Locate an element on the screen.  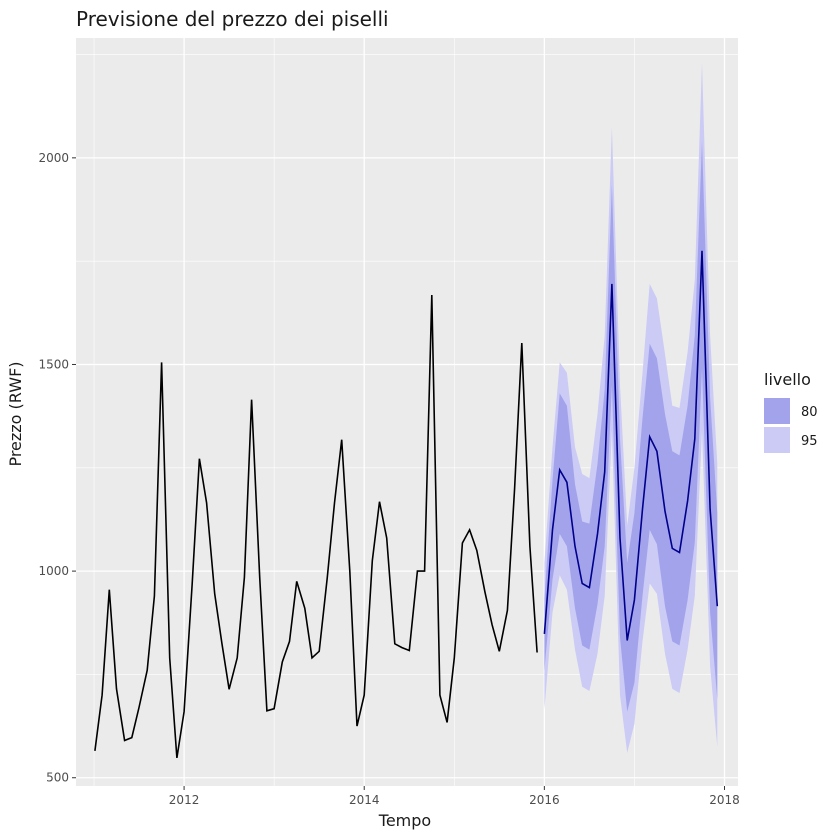
x-tick-label: 2014 is located at coordinates (364, 800).